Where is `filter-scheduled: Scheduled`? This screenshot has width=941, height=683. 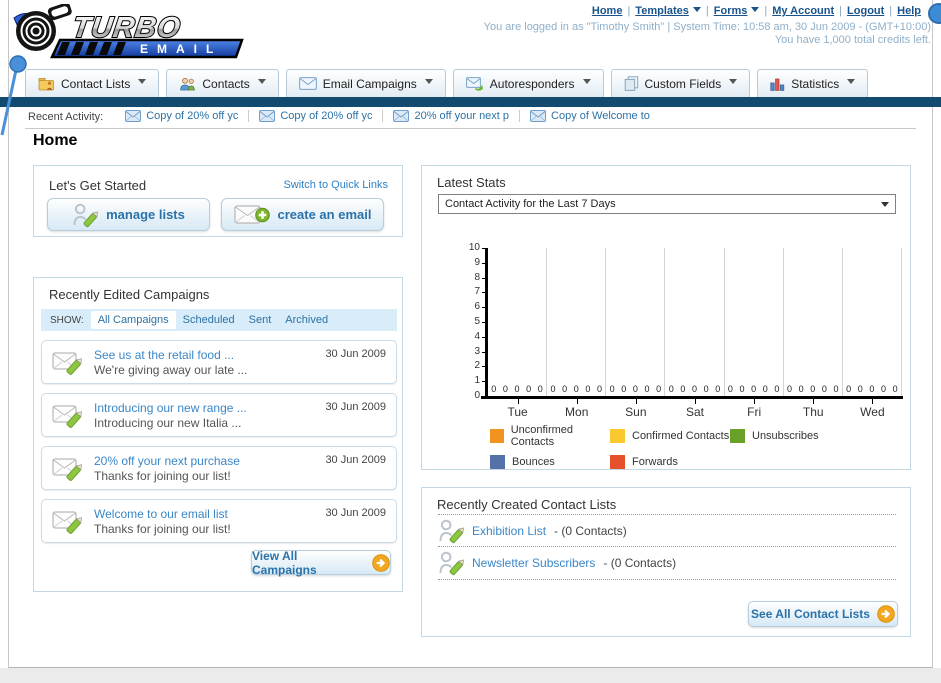 filter-scheduled: Scheduled is located at coordinates (208, 320).